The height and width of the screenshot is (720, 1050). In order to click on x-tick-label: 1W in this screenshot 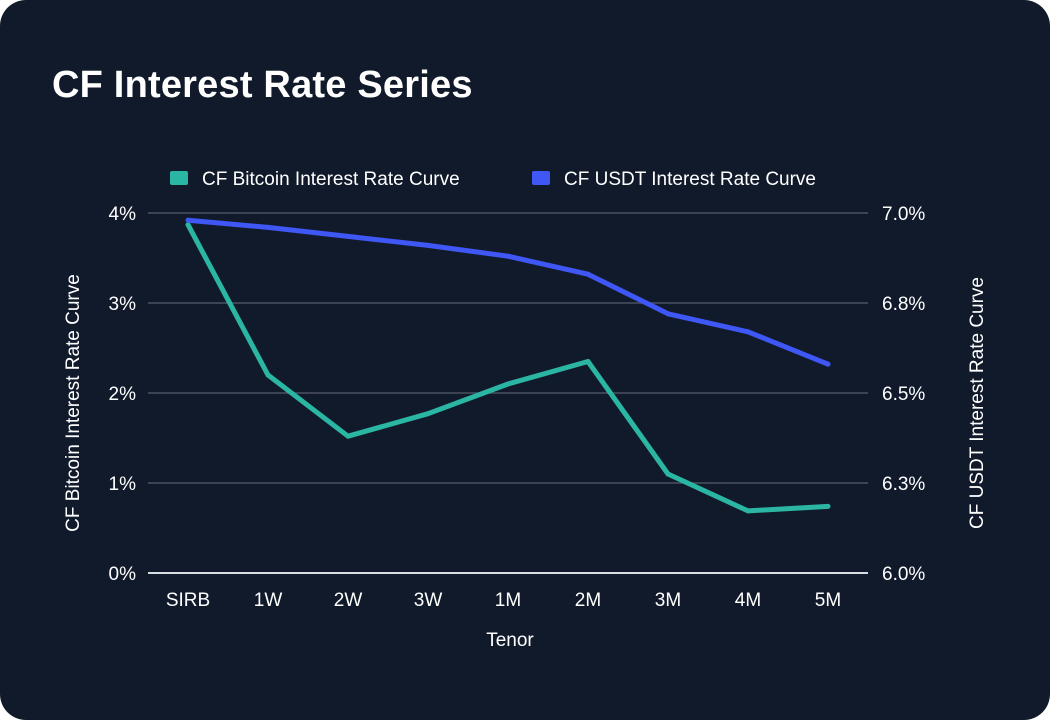, I will do `click(268, 600)`.